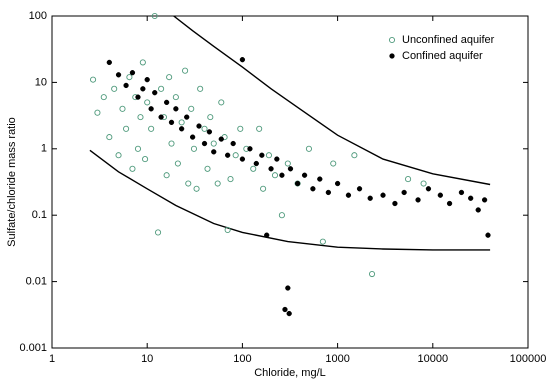 The width and height of the screenshot is (550, 380). What do you see at coordinates (337, 359) in the screenshot?
I see `x-tick-label: 1000` at bounding box center [337, 359].